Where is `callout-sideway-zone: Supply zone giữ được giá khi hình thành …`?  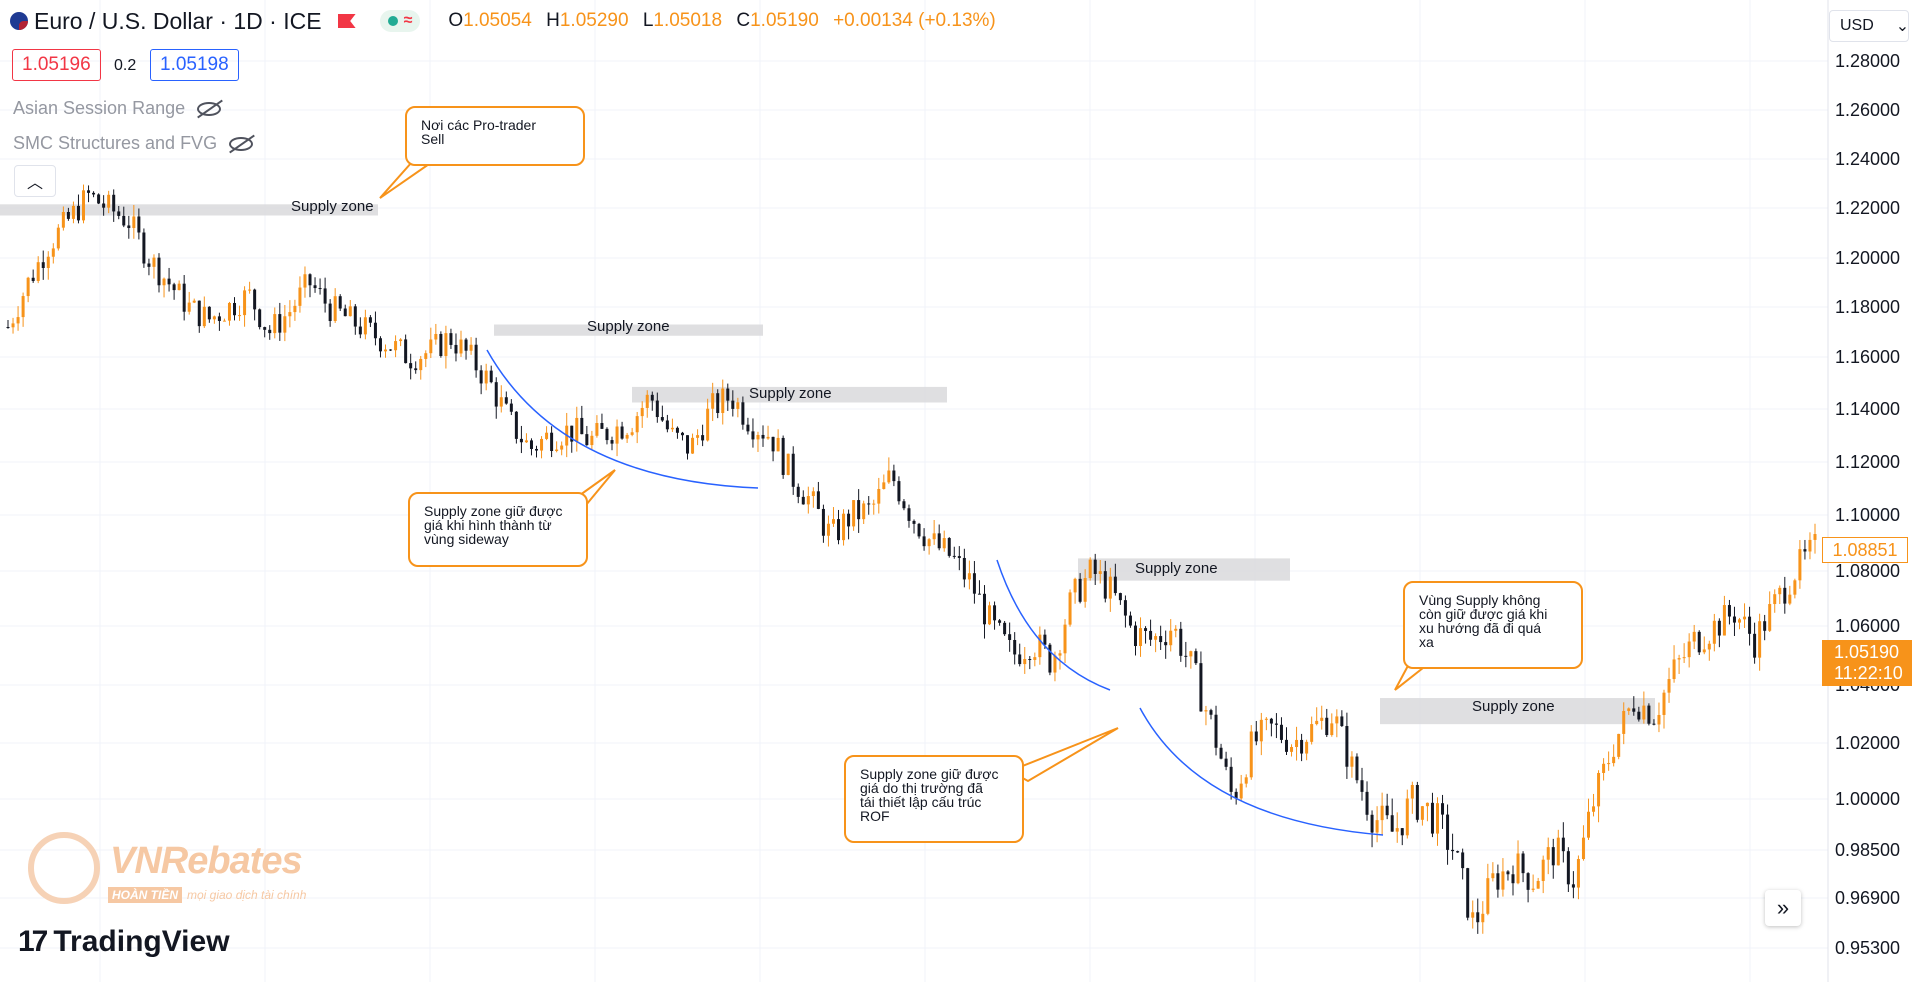 callout-sideway-zone: Supply zone giữ được giá khi hình thành … is located at coordinates (498, 529).